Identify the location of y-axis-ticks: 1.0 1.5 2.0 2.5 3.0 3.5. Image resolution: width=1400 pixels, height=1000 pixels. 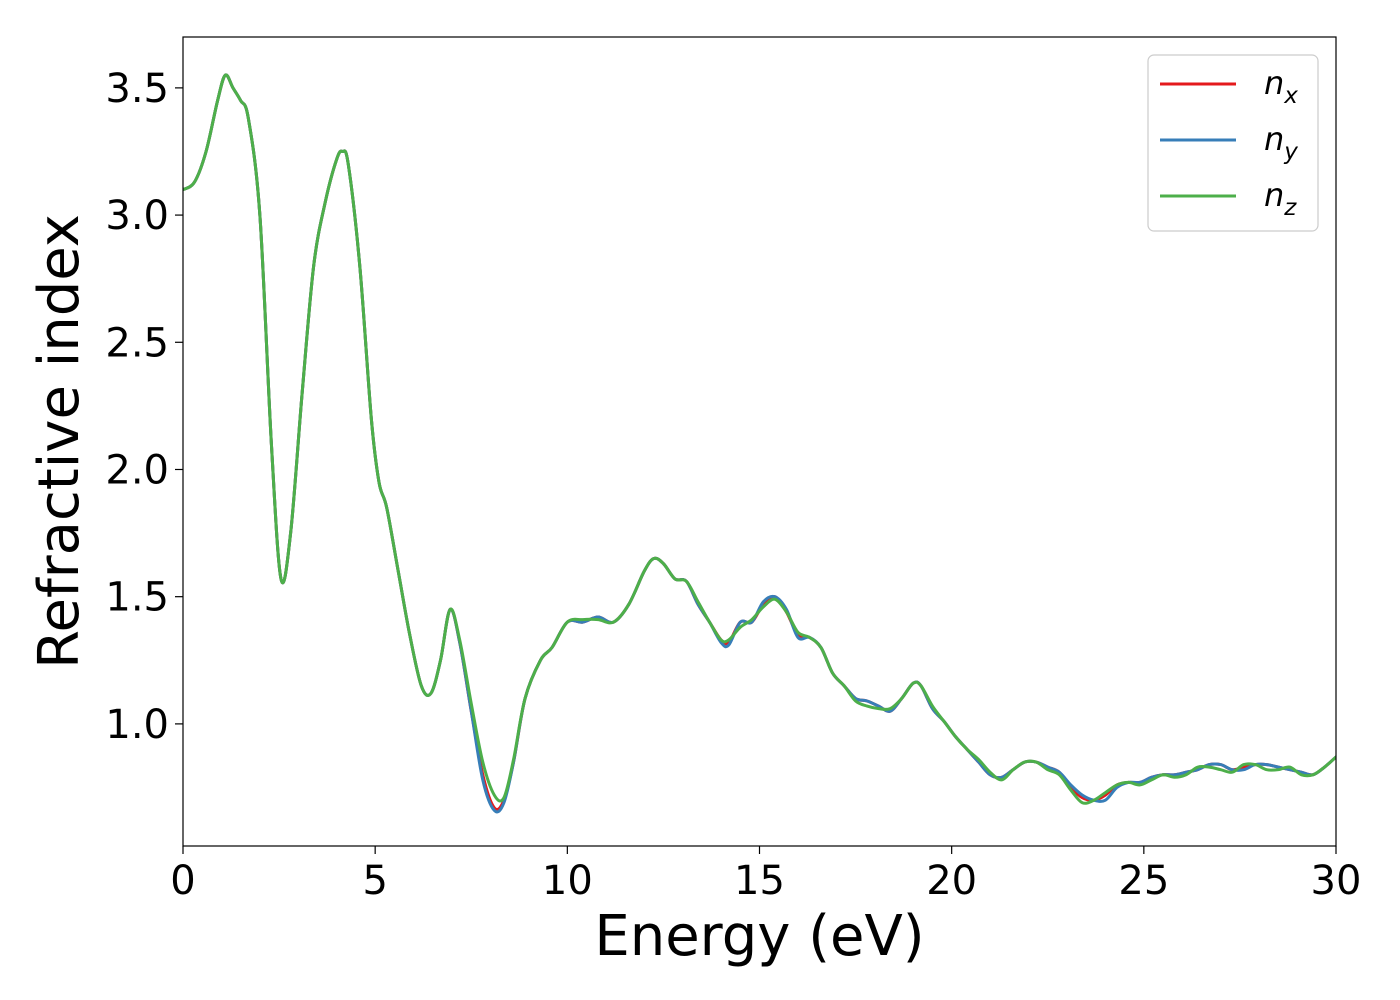
(144, 407).